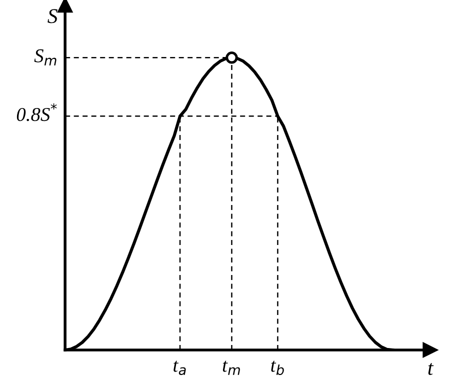 The height and width of the screenshot is (388, 452). I want to click on ref-line-label: 0.8S$^{*}$, so click(36, 112).